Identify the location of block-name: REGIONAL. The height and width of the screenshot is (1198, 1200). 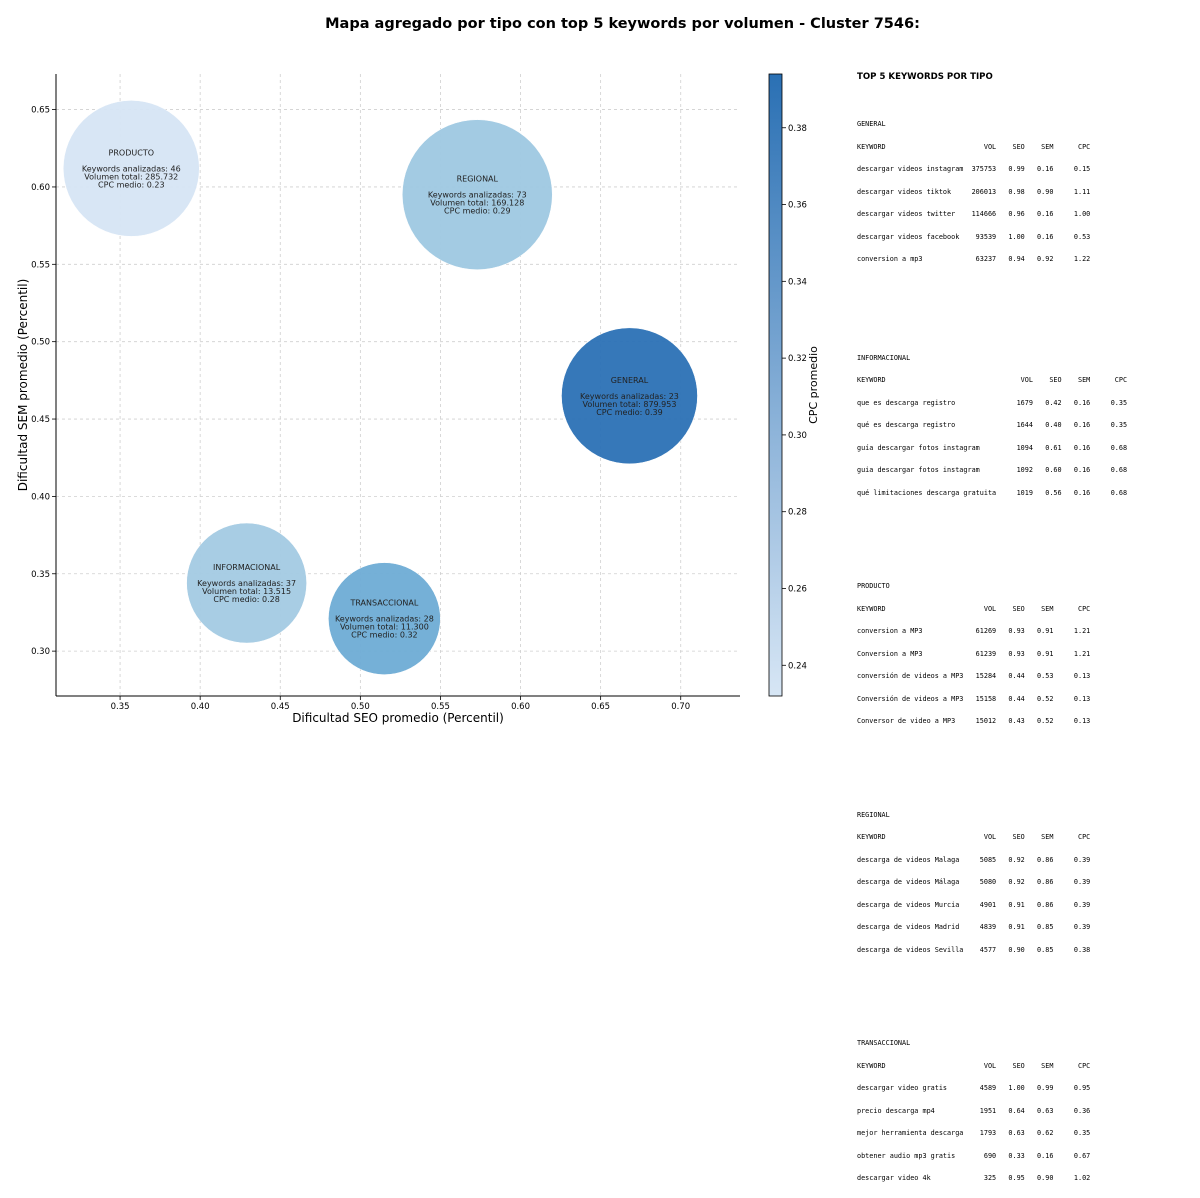
(873, 814).